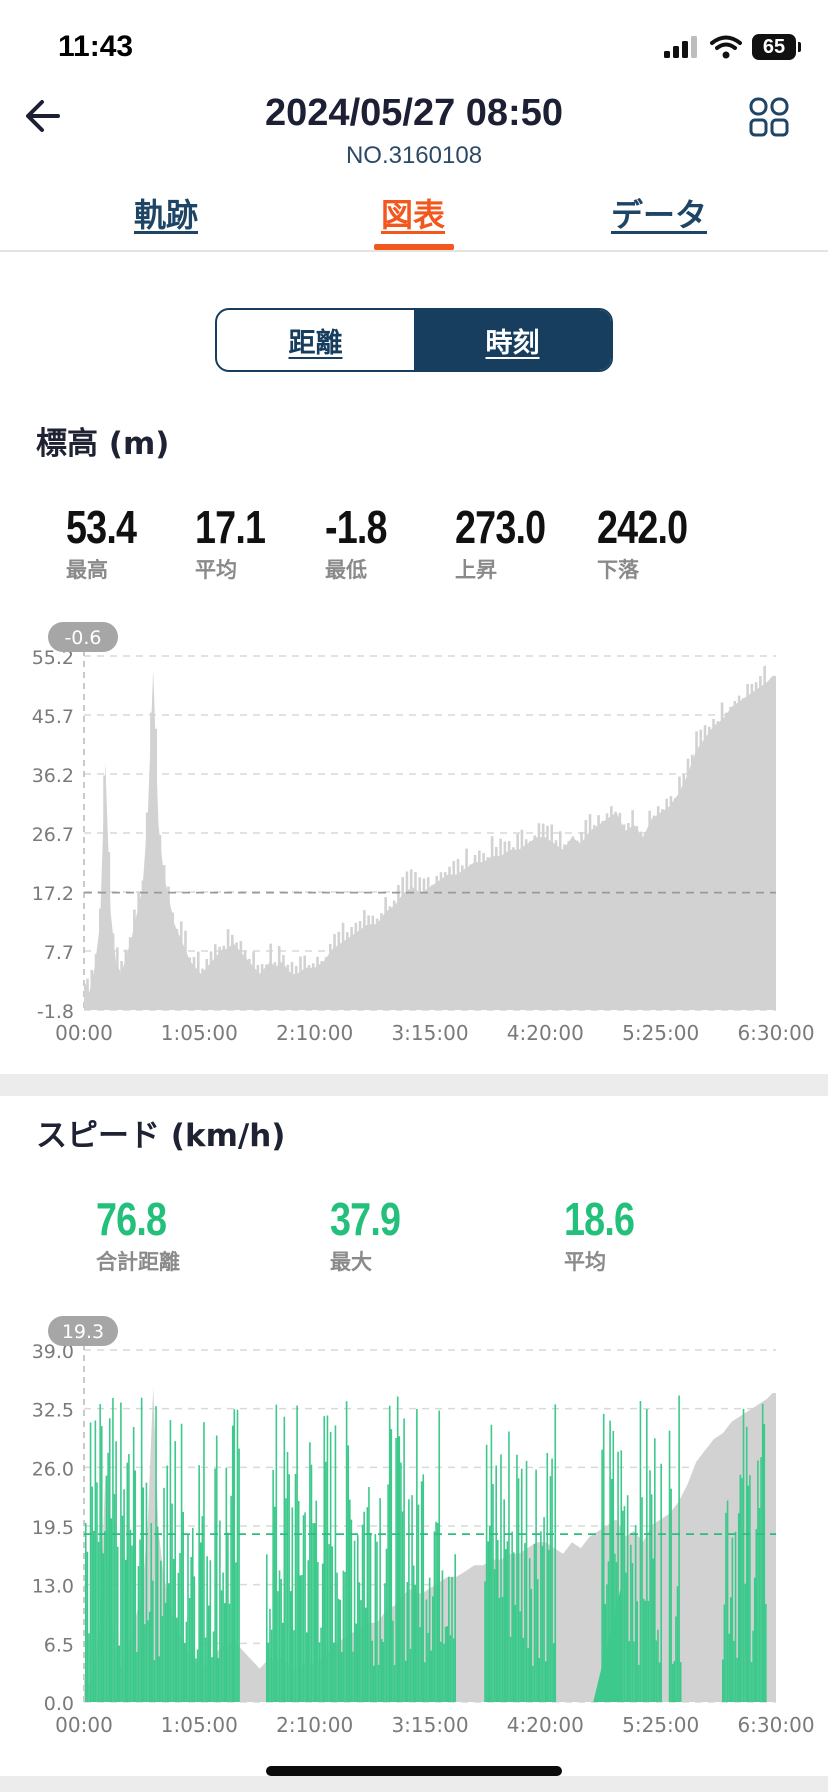 Image resolution: width=828 pixels, height=1792 pixels. What do you see at coordinates (55, 1012) in the screenshot?
I see `y-tick-label: -1.8` at bounding box center [55, 1012].